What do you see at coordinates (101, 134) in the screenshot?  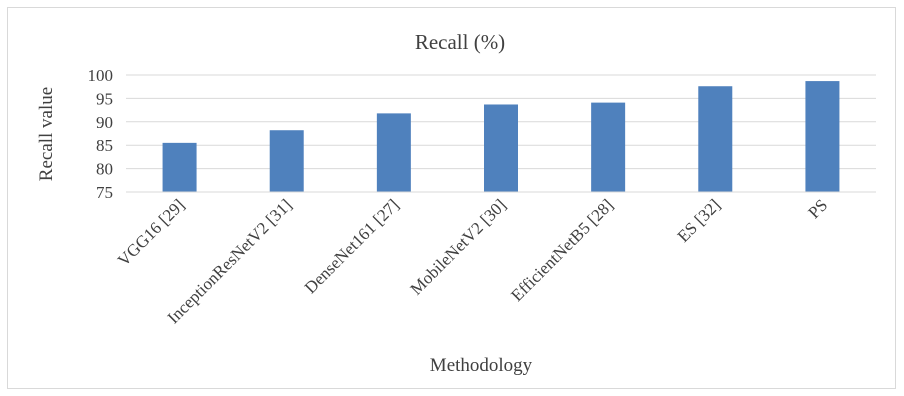 I see `y-axis-ticks: 75 80 85 90 95 100` at bounding box center [101, 134].